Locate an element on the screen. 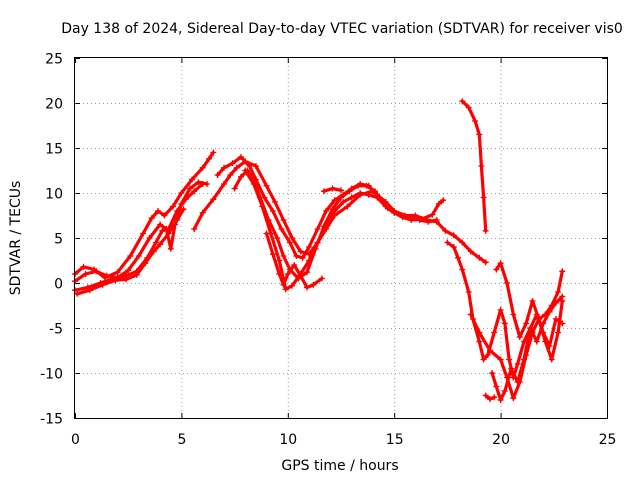  y-axis-label: SDTVAR / TECUs is located at coordinates (16, 238).